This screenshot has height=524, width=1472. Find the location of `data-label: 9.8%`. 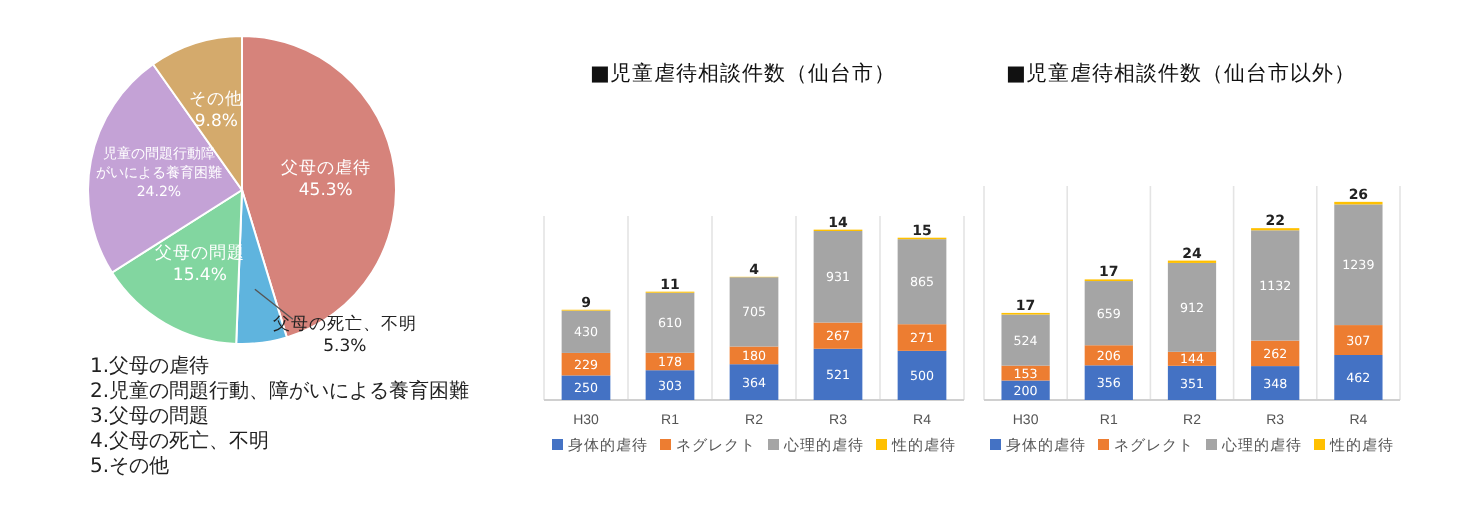

data-label: 9.8% is located at coordinates (216, 122).